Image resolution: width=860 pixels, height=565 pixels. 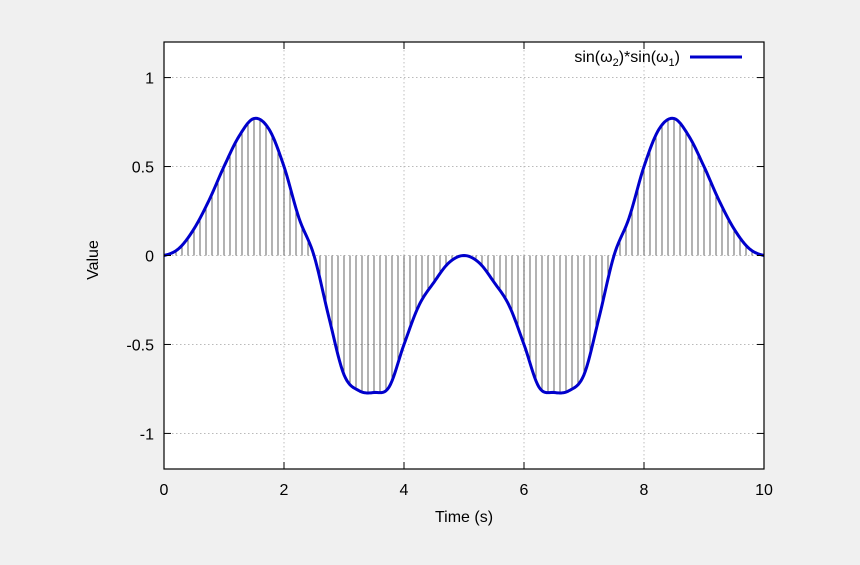 What do you see at coordinates (644, 490) in the screenshot?
I see `x-tick-label: 8` at bounding box center [644, 490].